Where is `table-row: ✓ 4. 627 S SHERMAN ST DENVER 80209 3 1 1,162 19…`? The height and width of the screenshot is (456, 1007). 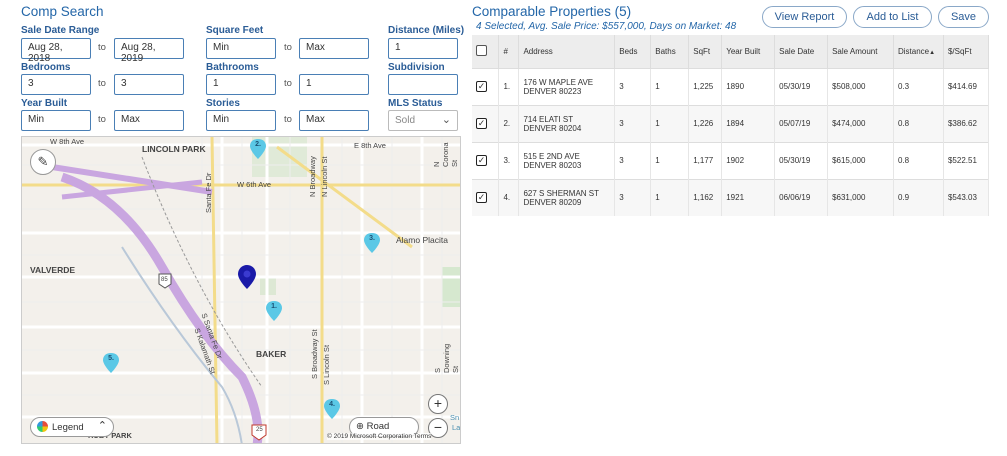
table-row: ✓ 4. 627 S SHERMAN ST DENVER 80209 3 1 1,162 19… is located at coordinates (731, 197).